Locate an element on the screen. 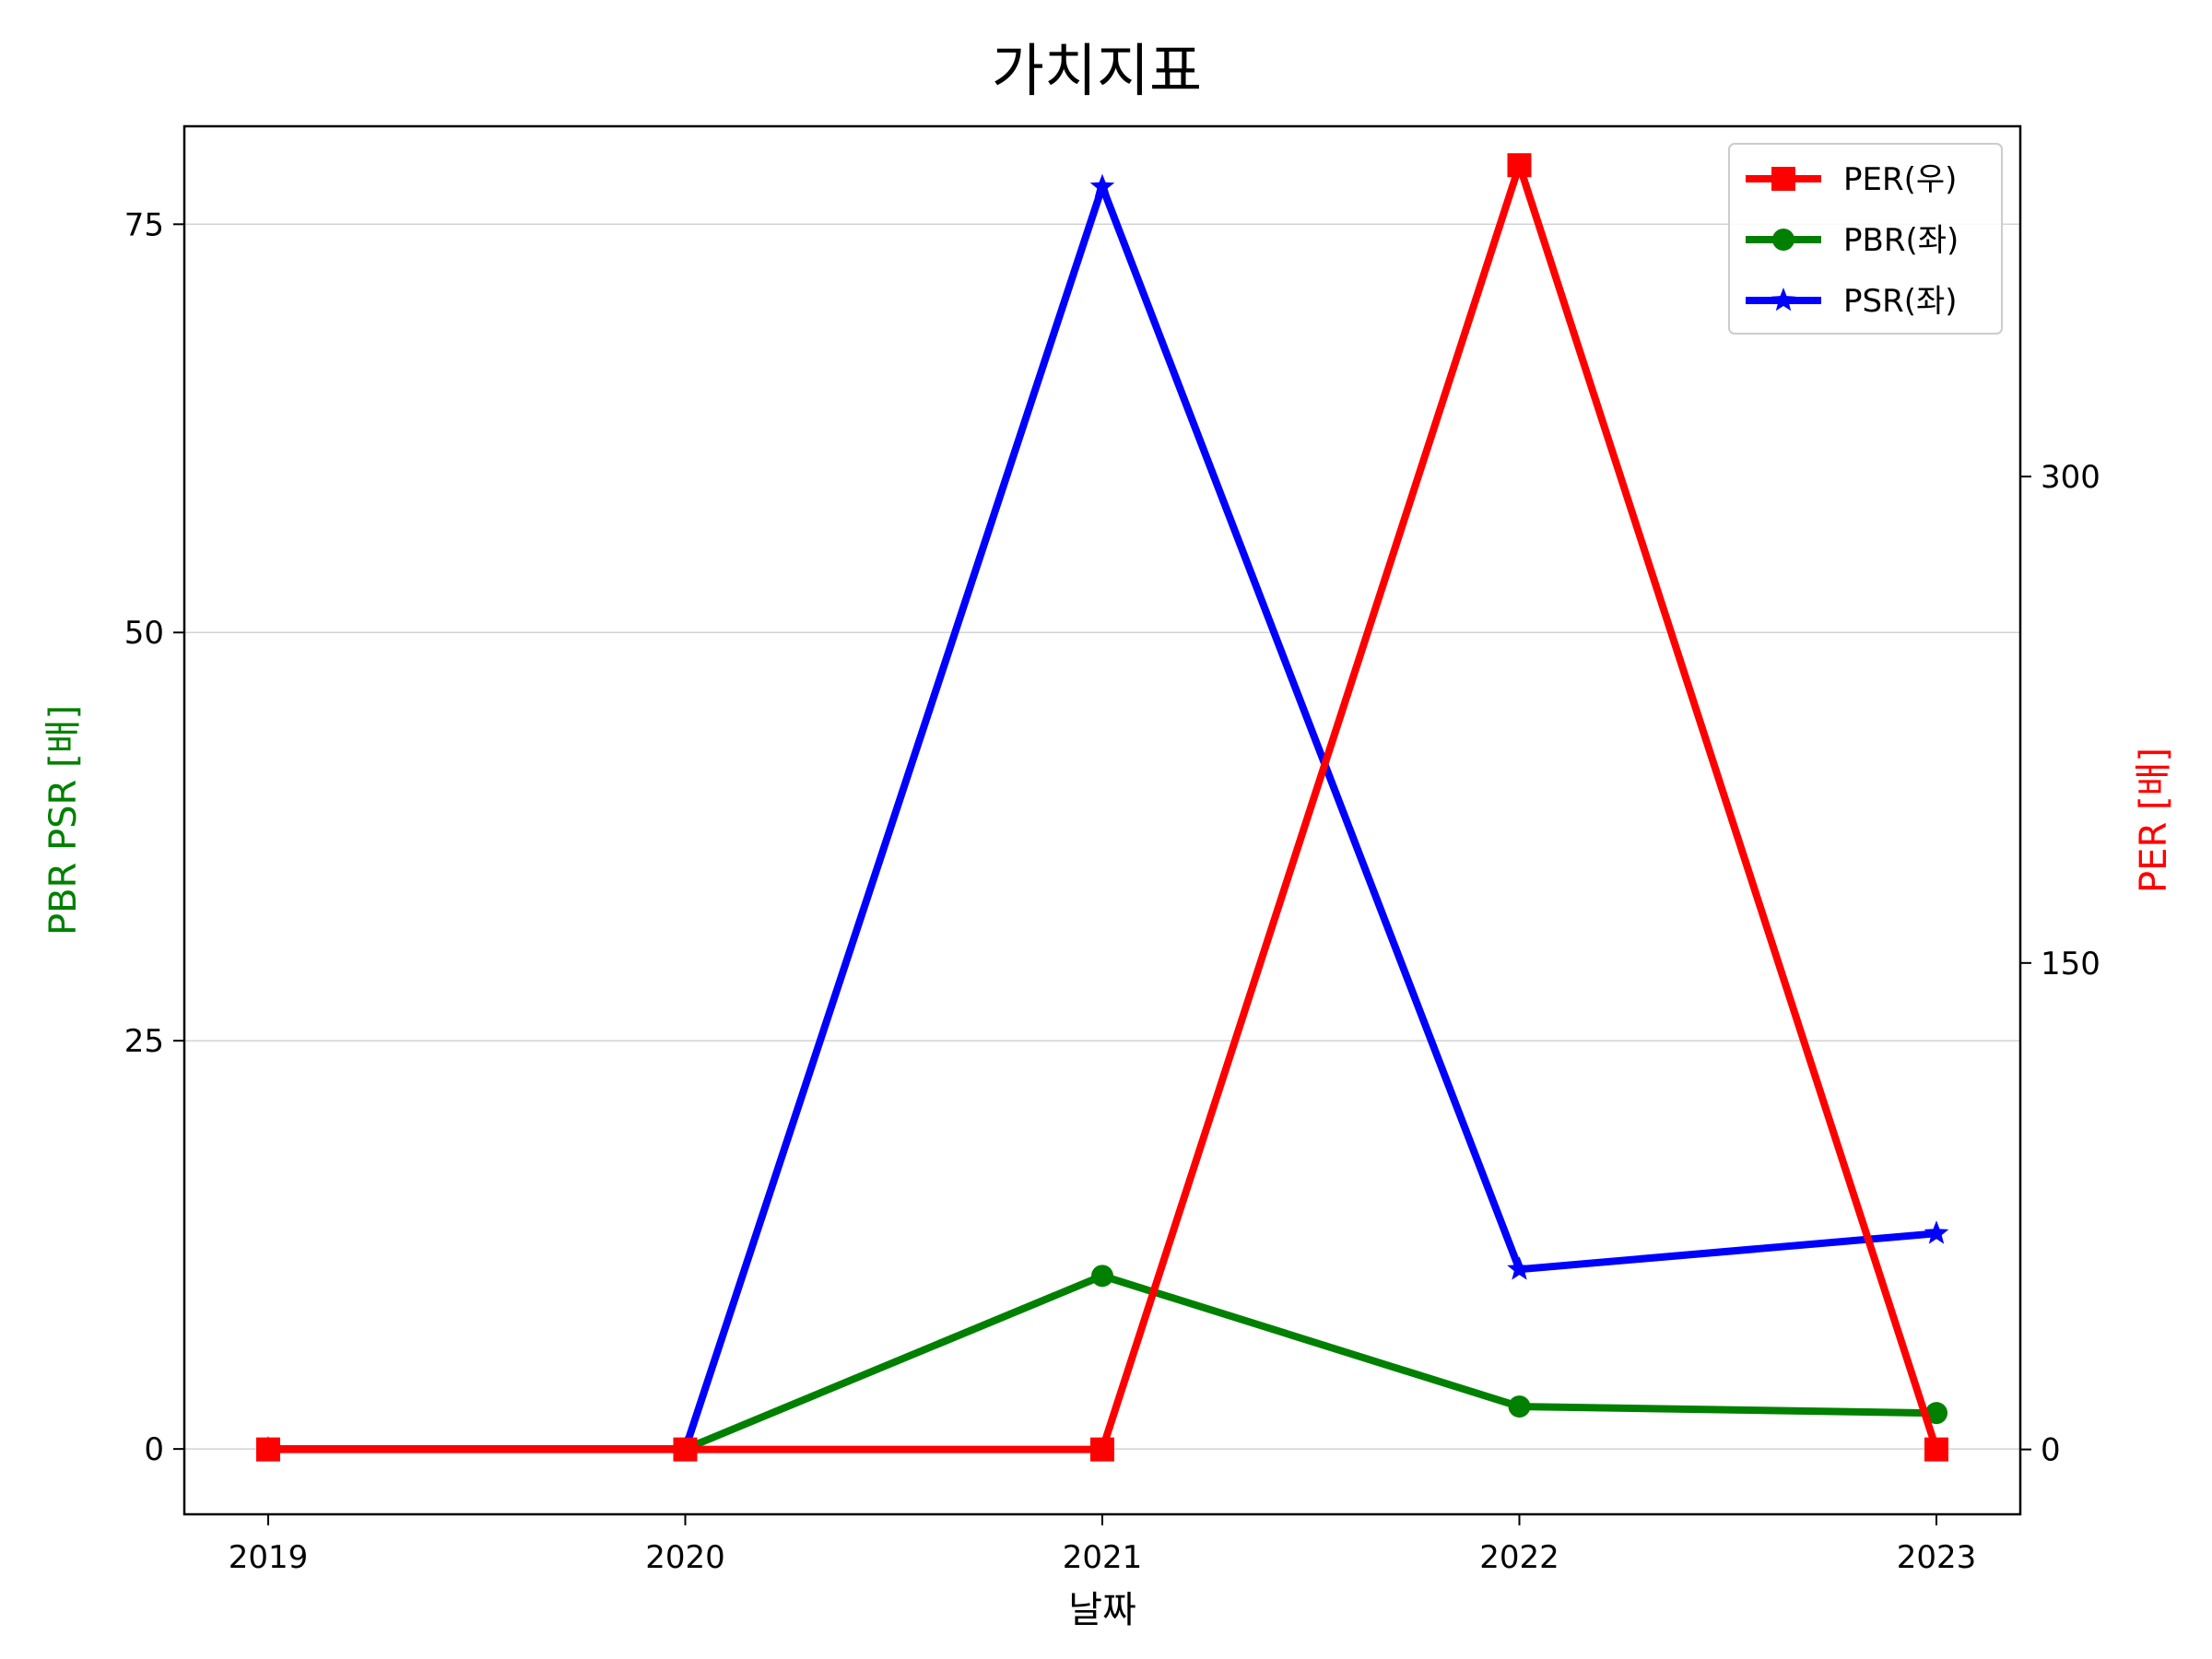 The image size is (2212, 1659). series-line-pbr is located at coordinates (1102, 1362).